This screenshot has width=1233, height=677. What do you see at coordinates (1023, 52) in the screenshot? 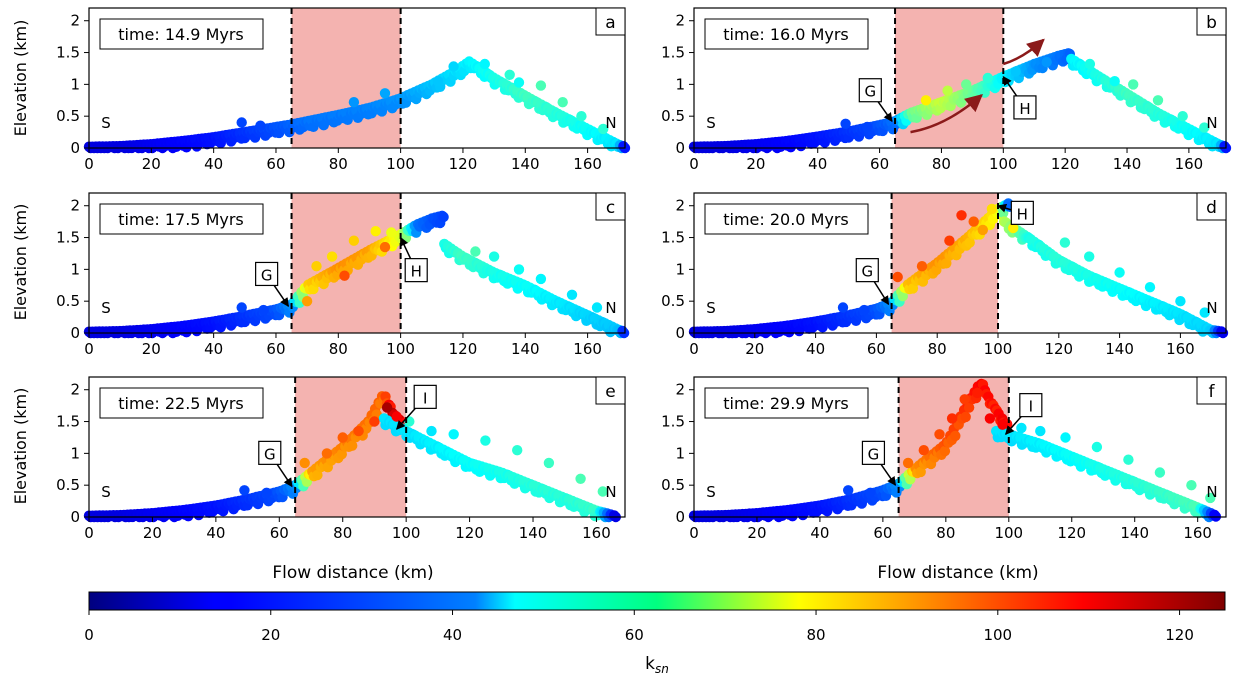
I see `migration-arrow` at bounding box center [1023, 52].